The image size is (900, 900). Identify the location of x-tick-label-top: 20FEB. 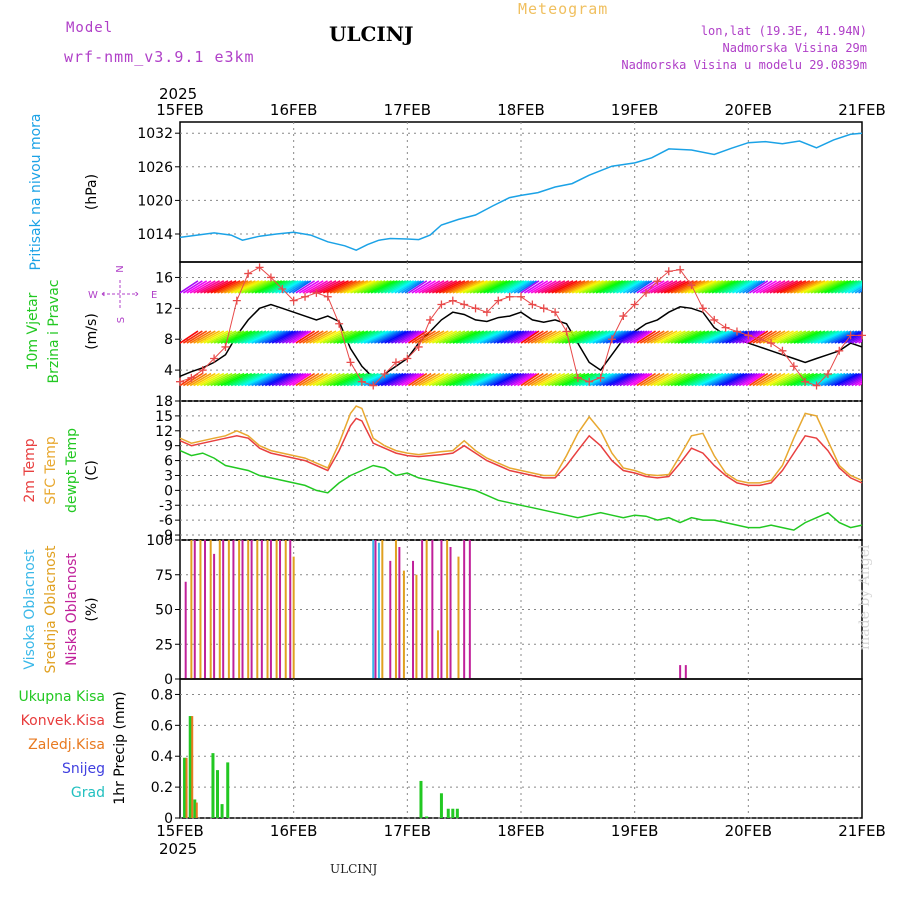
(748, 110).